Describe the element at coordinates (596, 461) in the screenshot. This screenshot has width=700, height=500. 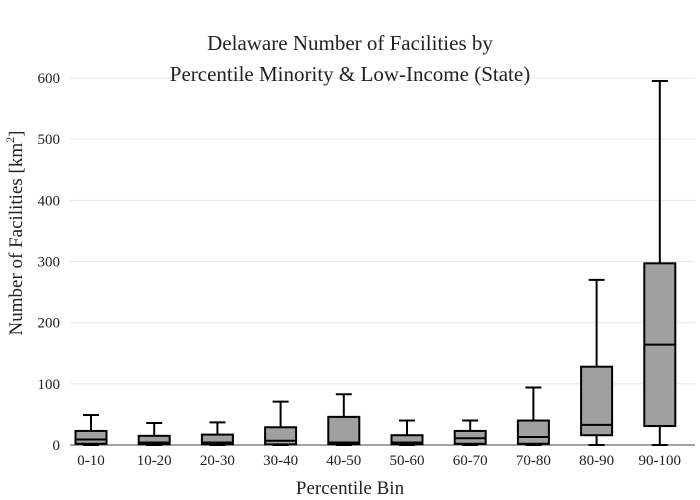
I see `x-tick-label: 80-90` at that location.